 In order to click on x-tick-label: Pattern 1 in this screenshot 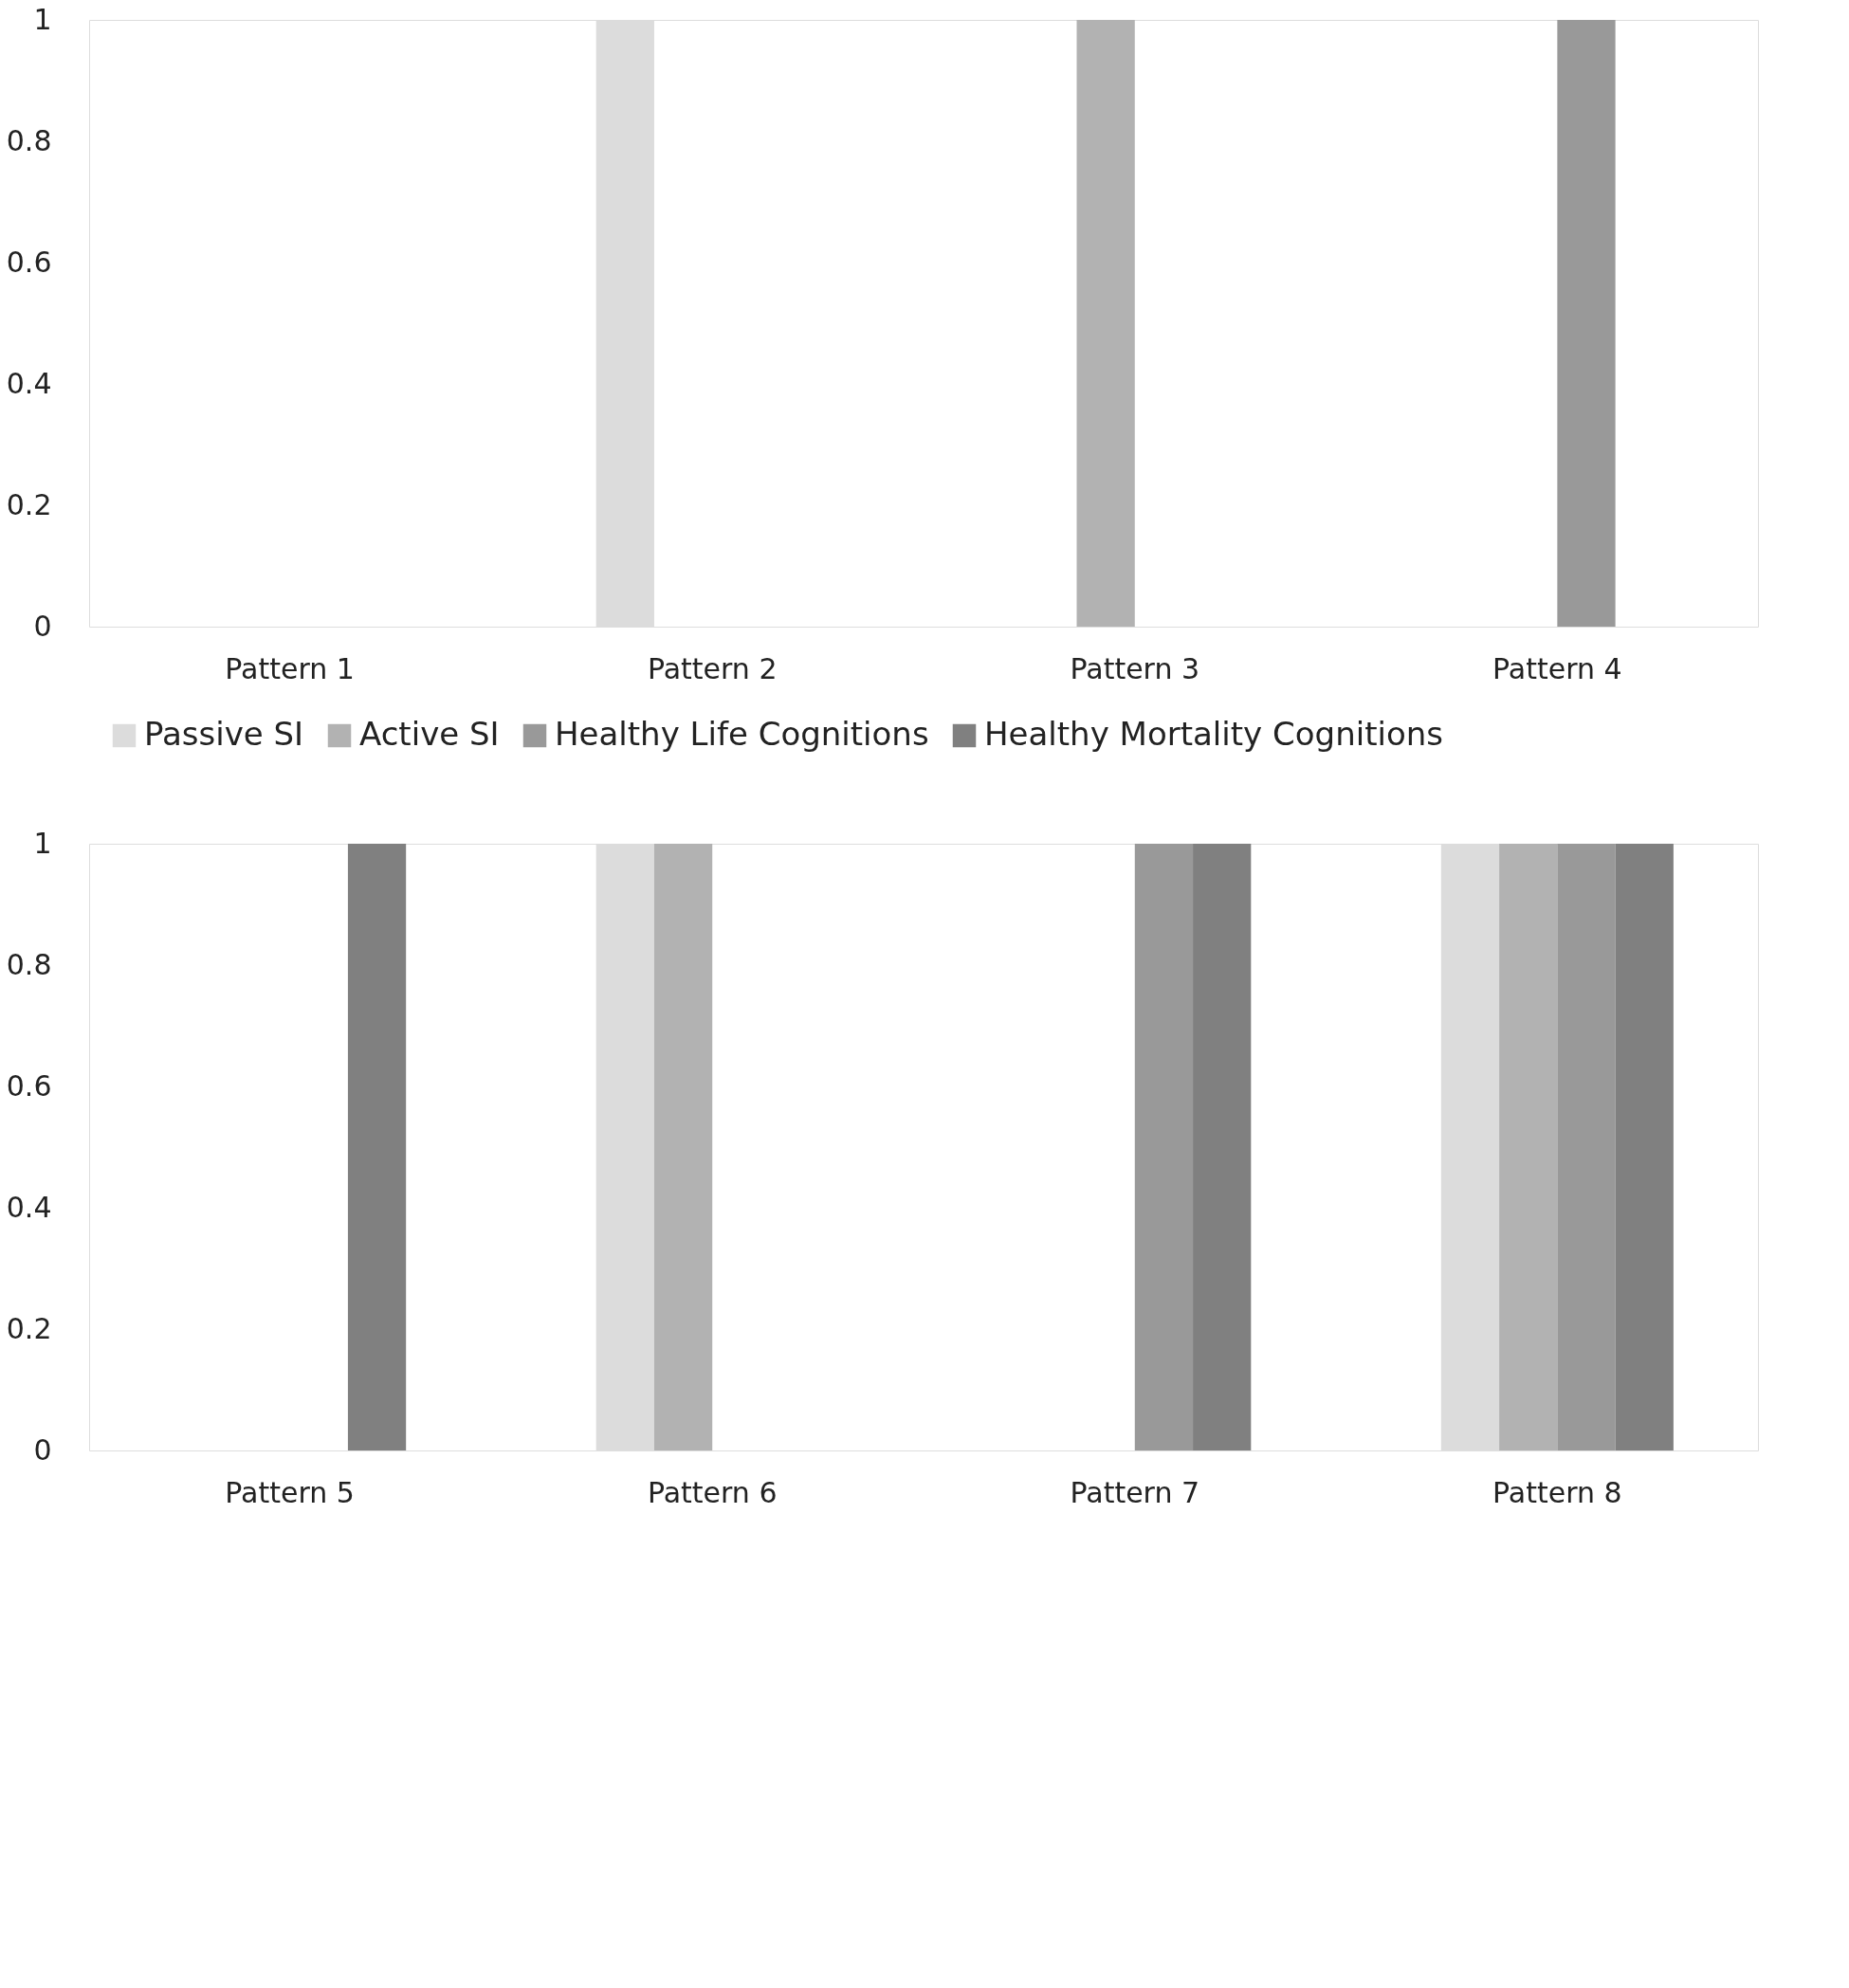, I will do `click(290, 668)`.